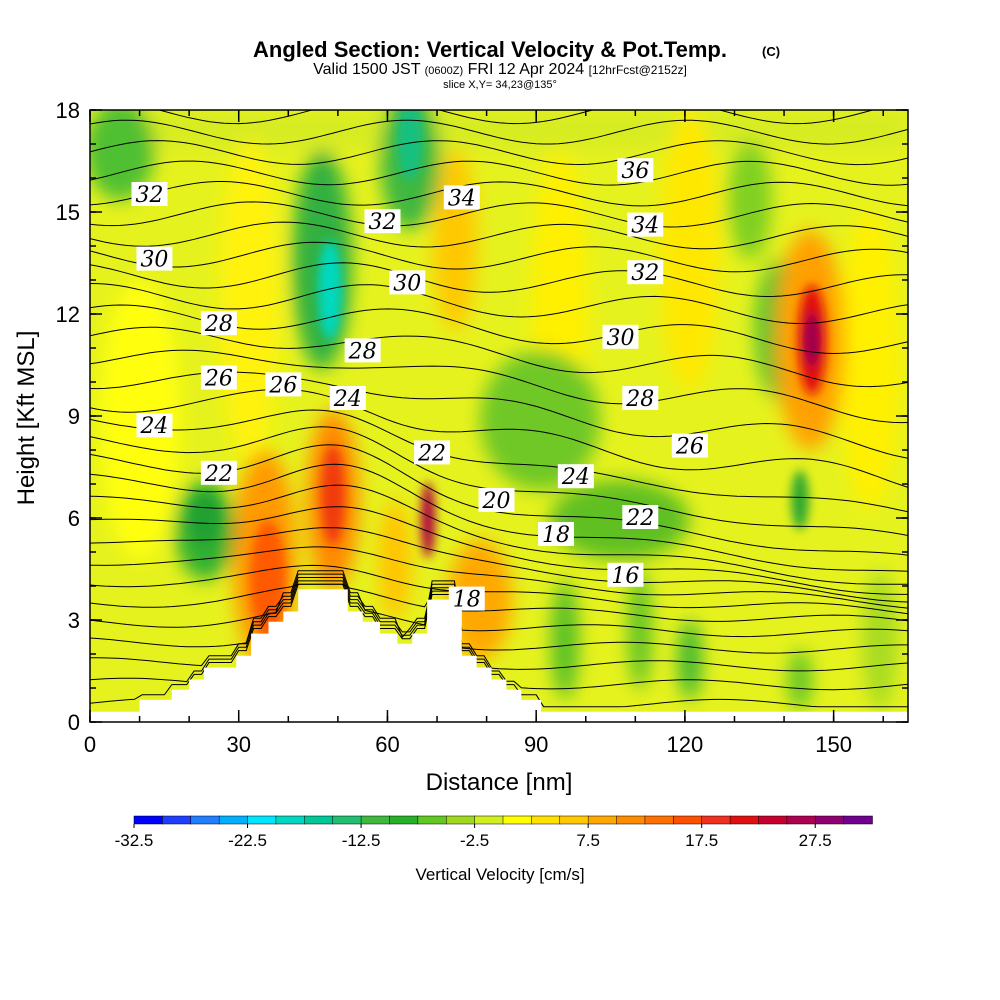  What do you see at coordinates (361, 840) in the screenshot?
I see `colorbar-tick-label: -12.5` at bounding box center [361, 840].